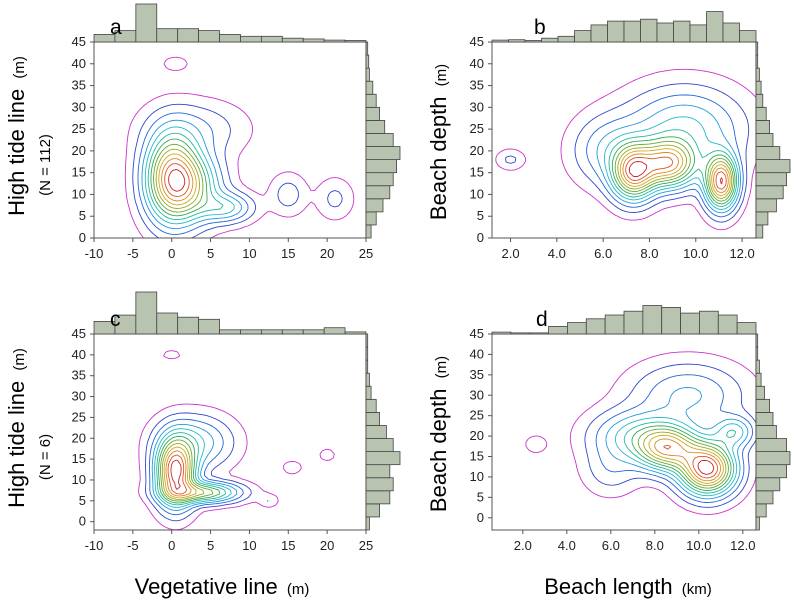  Describe the element at coordinates (366, 545) in the screenshot. I see `x-tick-label: 25` at that location.